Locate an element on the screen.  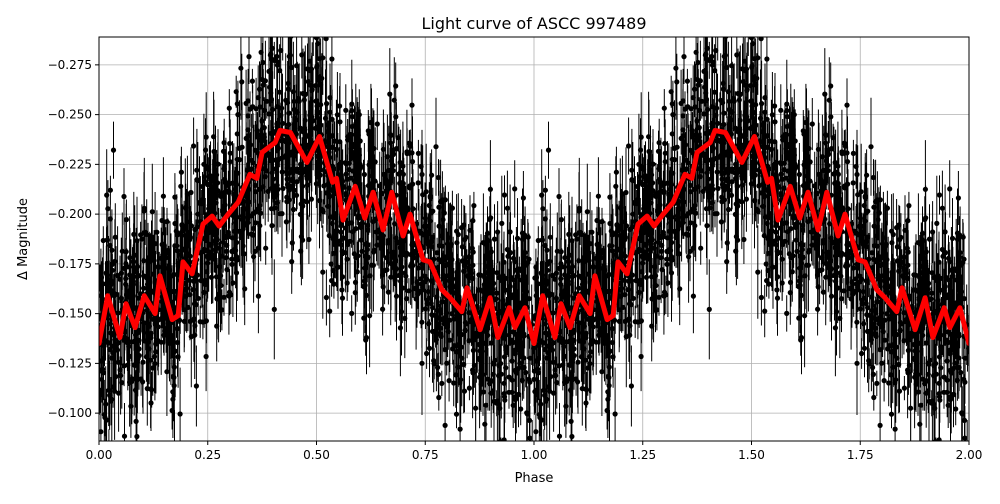
y-tick-label: −0.150 is located at coordinates (70, 314).